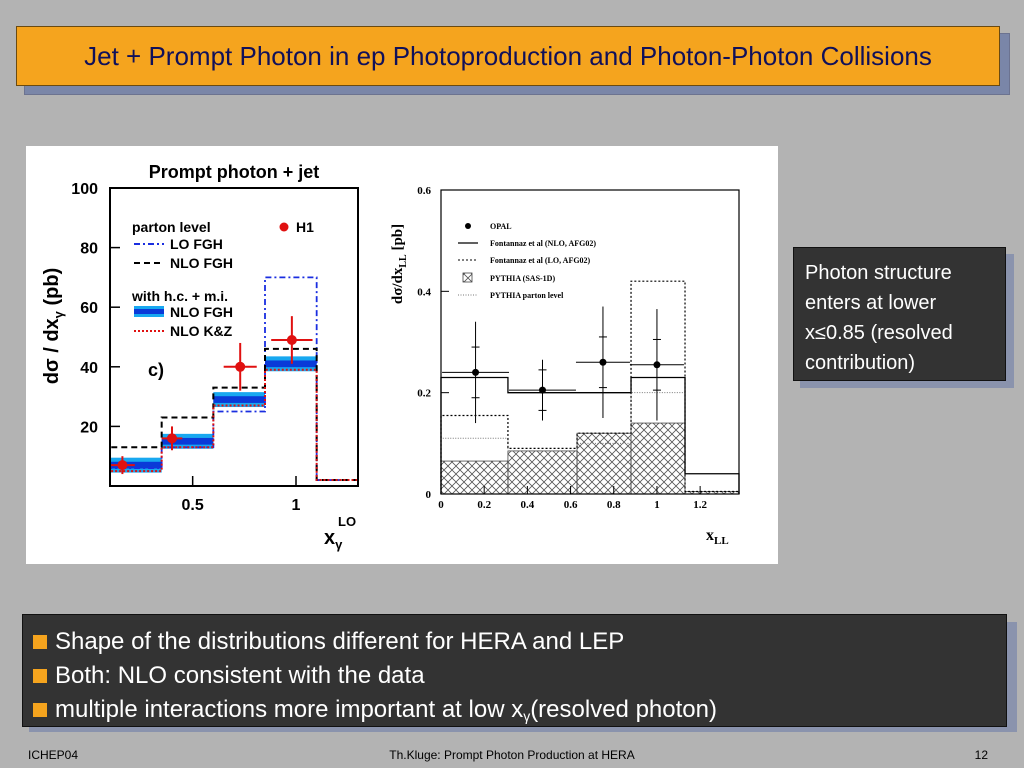 Image resolution: width=1024 pixels, height=768 pixels. What do you see at coordinates (429, 495) in the screenshot?
I see `y-tick-label: 0` at bounding box center [429, 495].